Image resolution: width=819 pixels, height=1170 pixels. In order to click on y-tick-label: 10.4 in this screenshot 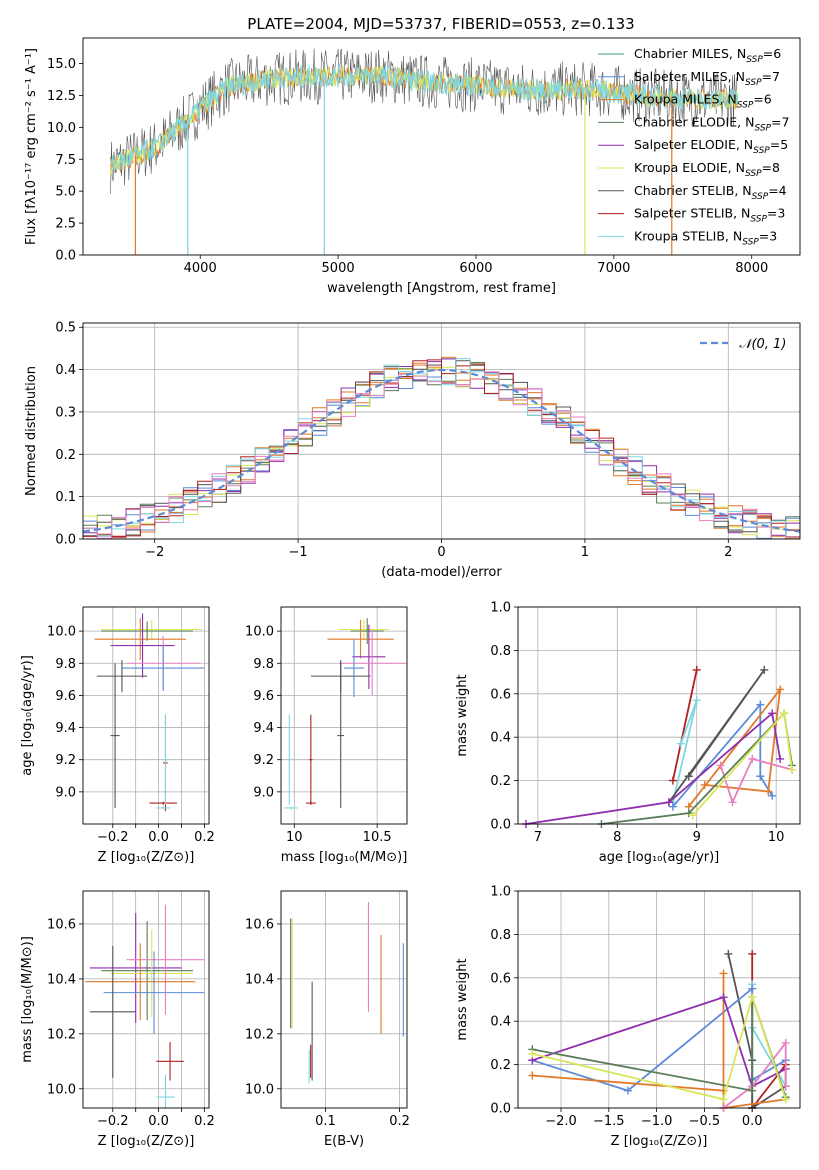, I will do `click(259, 979)`.